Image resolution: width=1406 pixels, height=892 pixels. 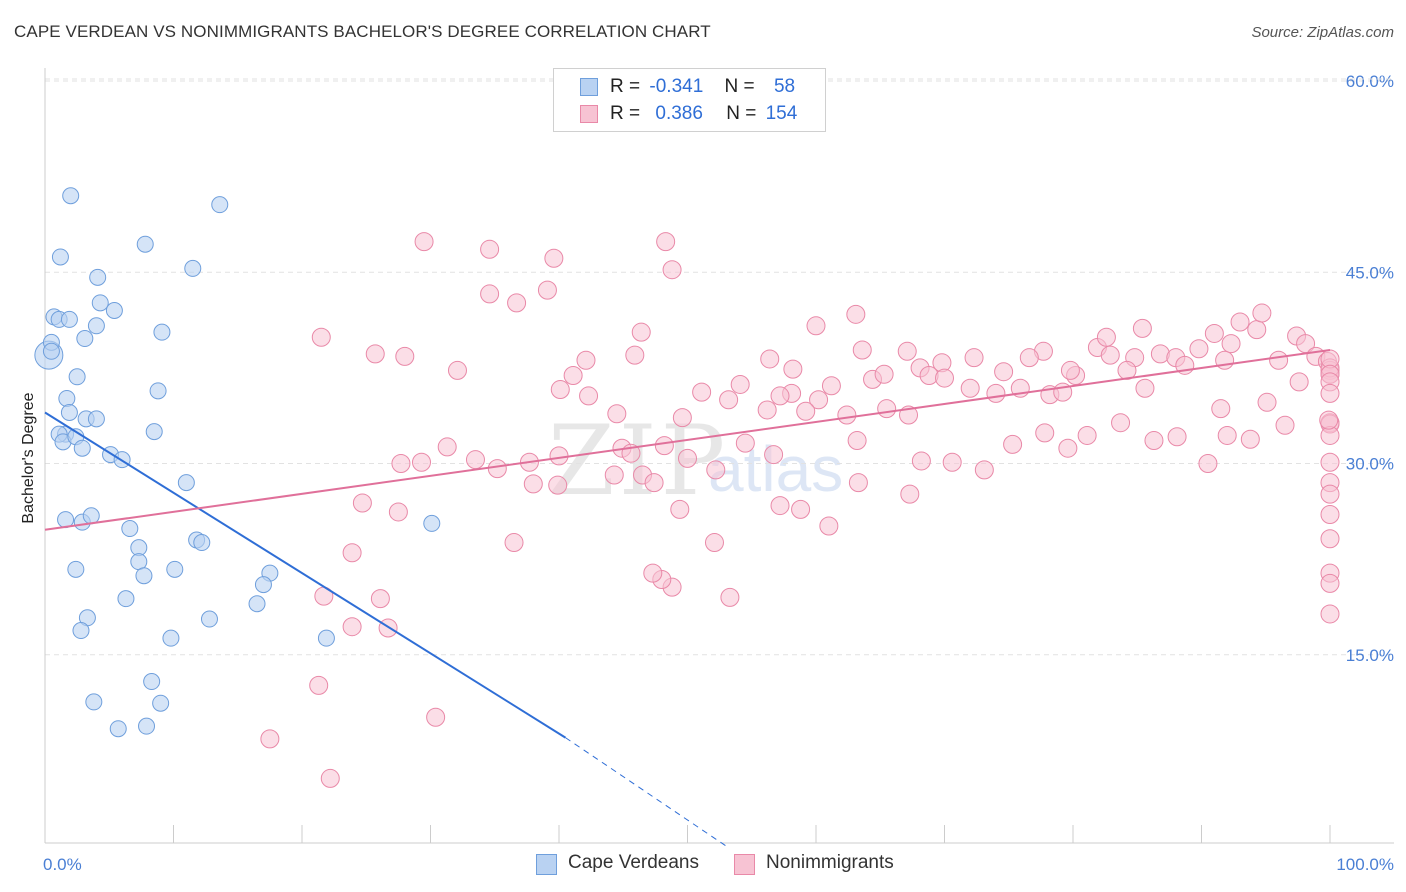 I want to click on correlation-legend: R = -0.341 N = 58 R = 0.386 N = 154, so click(x=689, y=100).